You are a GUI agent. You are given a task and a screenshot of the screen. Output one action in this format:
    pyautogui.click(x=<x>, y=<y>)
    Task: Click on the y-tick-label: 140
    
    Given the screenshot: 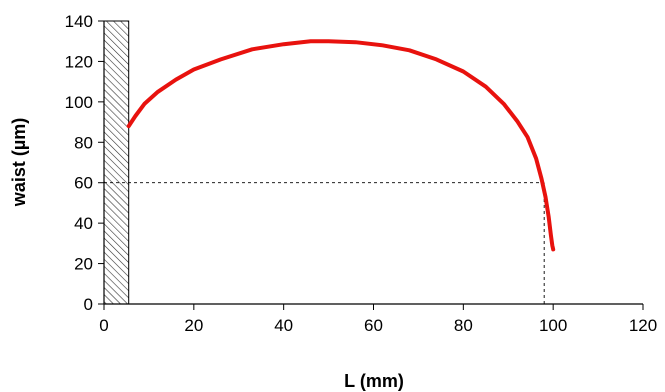 What is the action you would take?
    pyautogui.click(x=79, y=21)
    